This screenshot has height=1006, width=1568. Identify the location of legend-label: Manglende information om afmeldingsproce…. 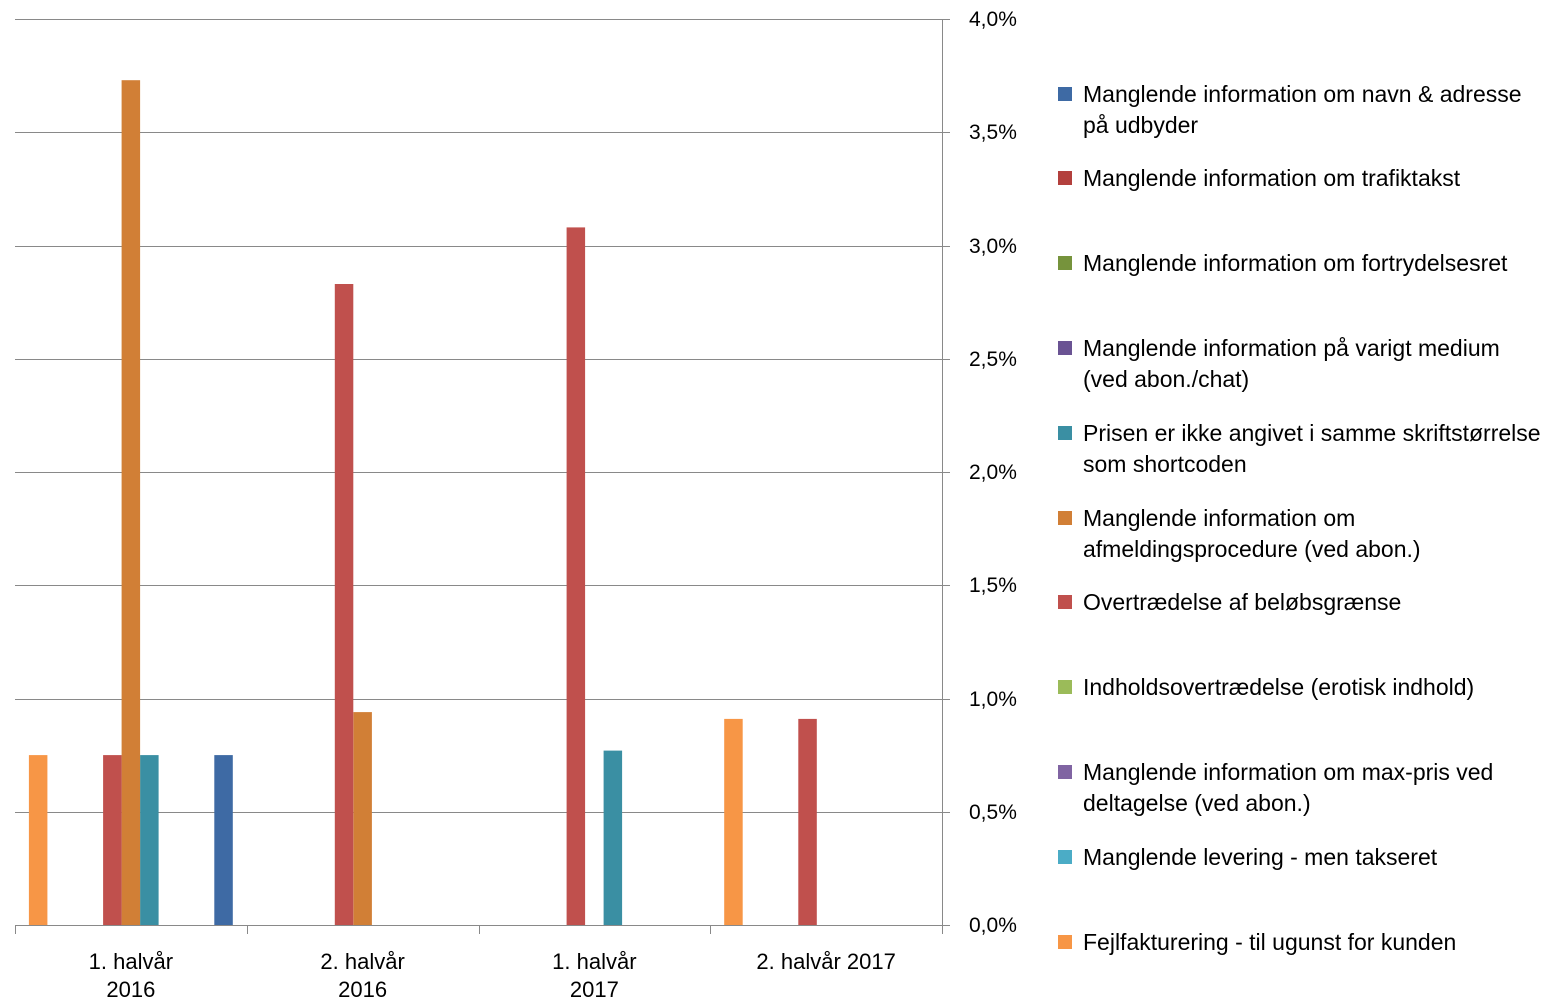
(1252, 533).